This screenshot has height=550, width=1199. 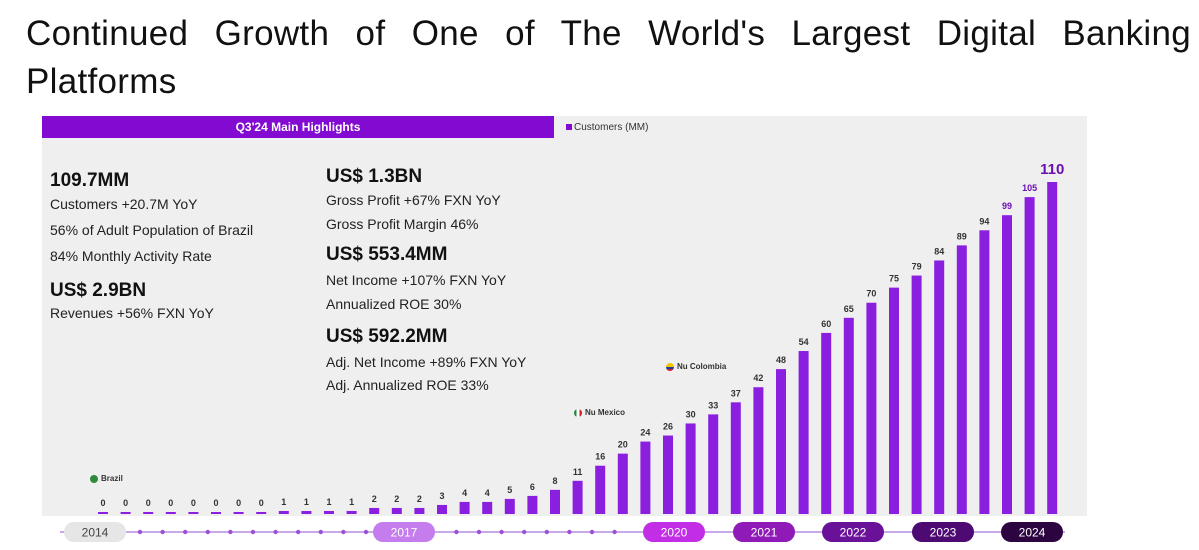 I want to click on year-pill-2014, so click(x=95, y=532).